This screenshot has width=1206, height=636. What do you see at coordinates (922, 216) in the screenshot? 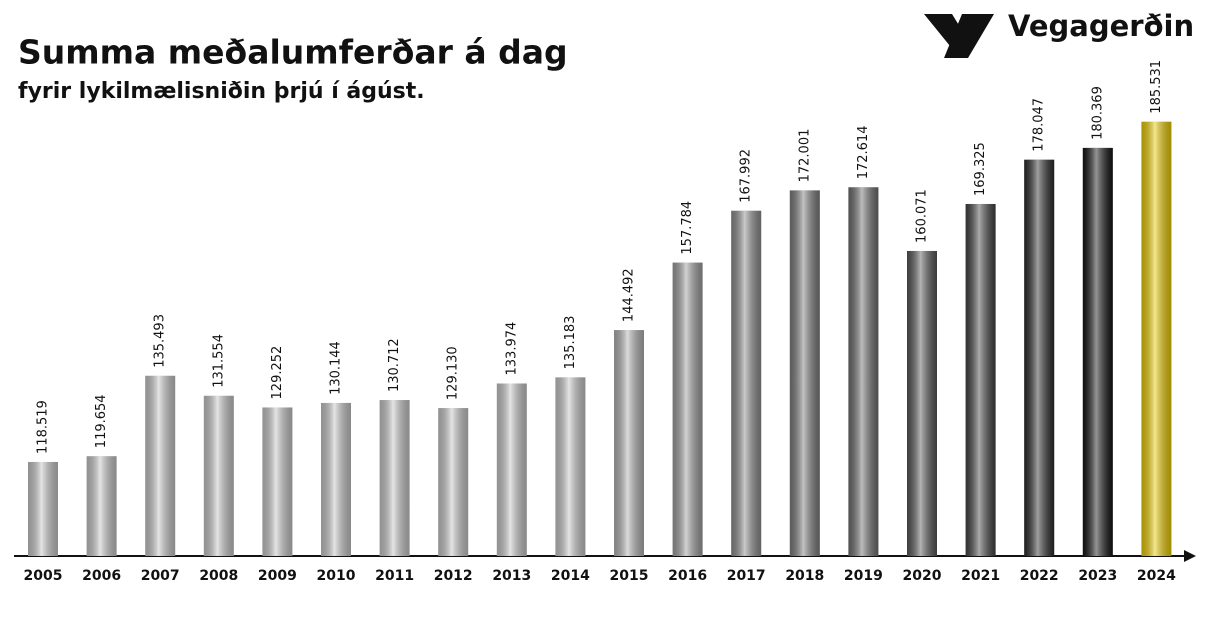
I see `value-label: 160.071` at bounding box center [922, 216].